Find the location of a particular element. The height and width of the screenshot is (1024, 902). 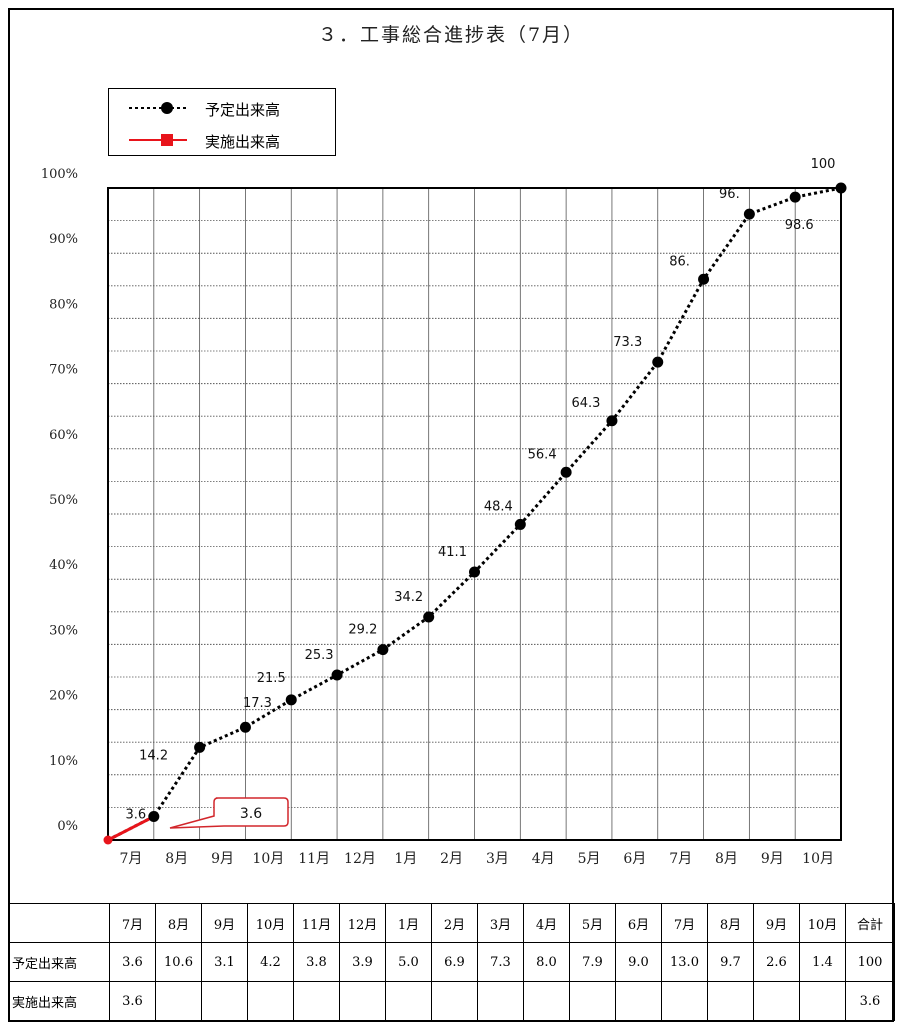

x-tick-label: 1月 is located at coordinates (405, 859).